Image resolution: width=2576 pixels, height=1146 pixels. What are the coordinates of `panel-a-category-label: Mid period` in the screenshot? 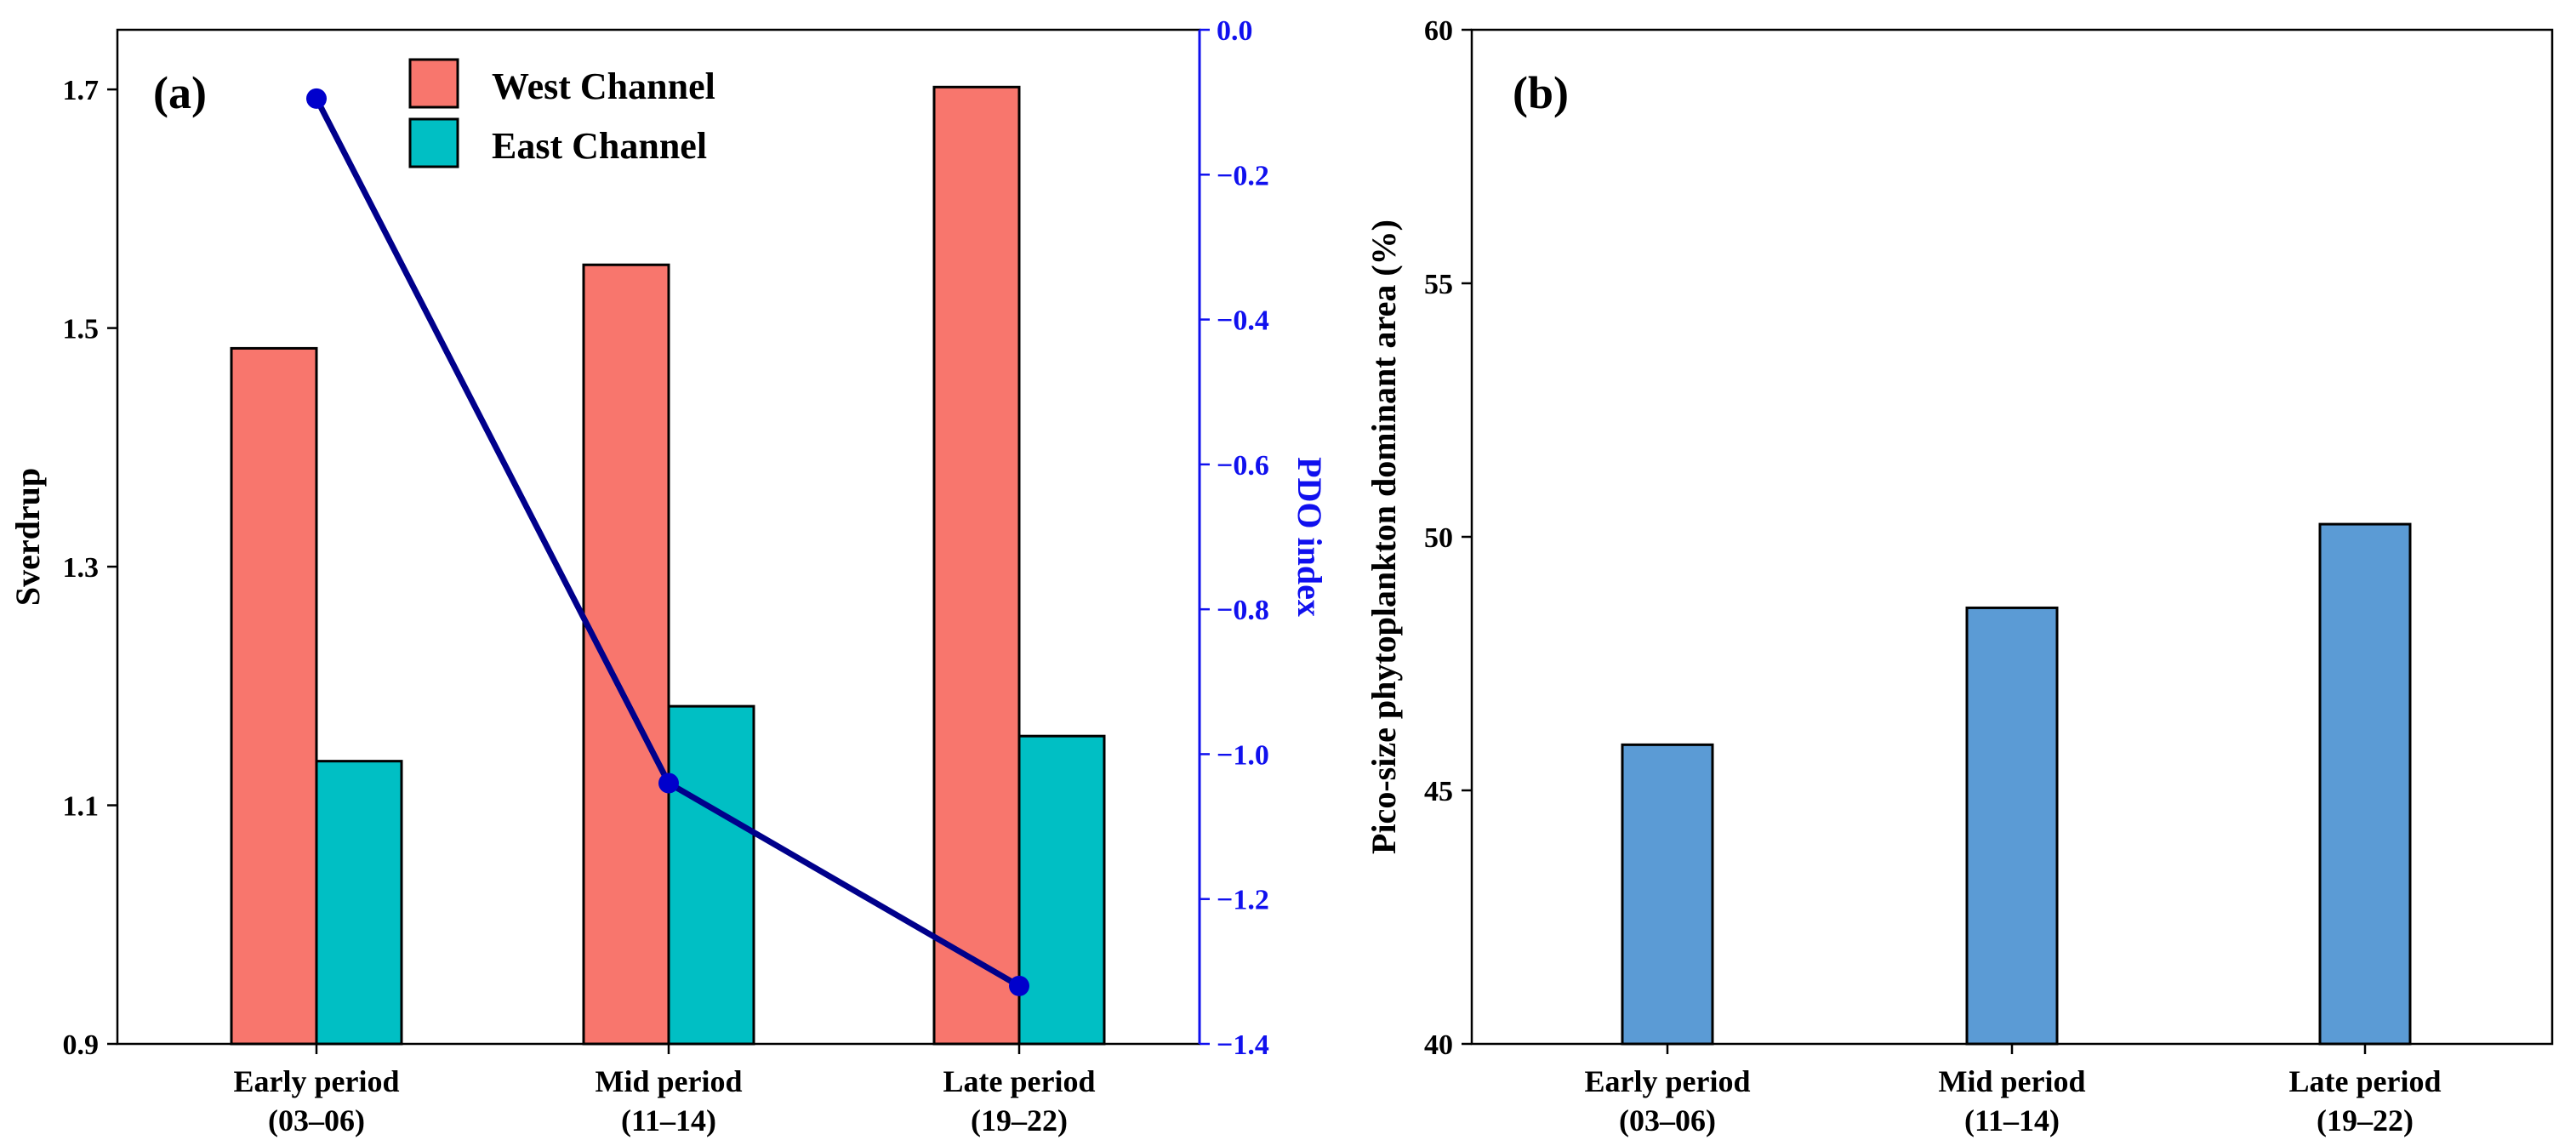 It's located at (669, 1081).